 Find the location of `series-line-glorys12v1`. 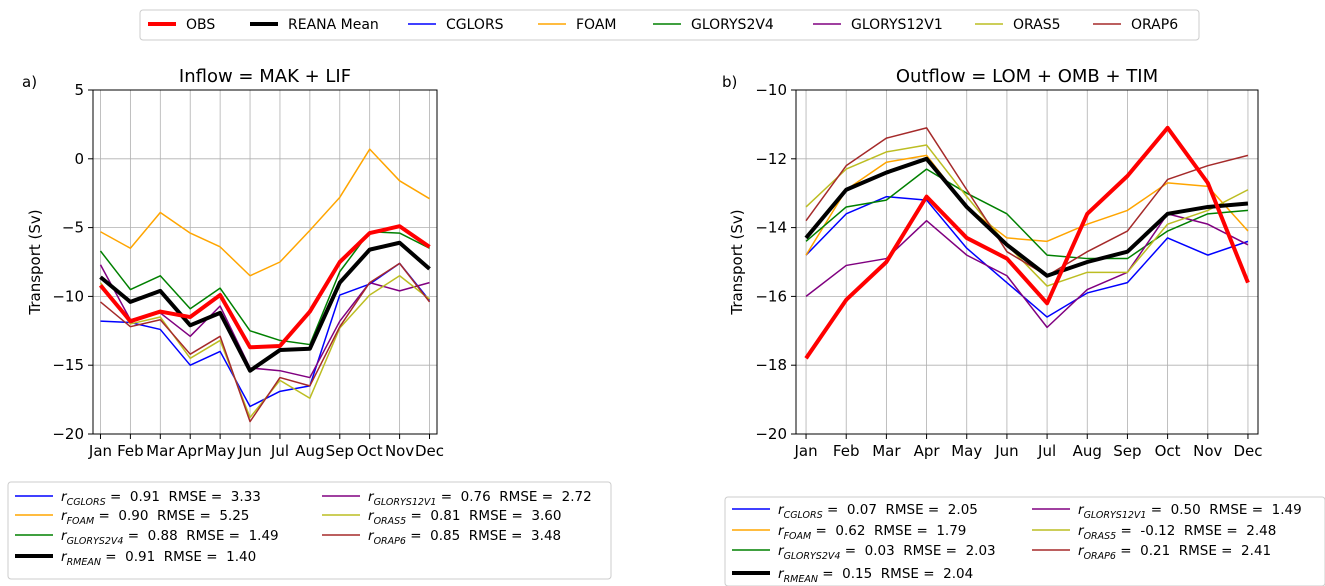

series-line-glorys12v1 is located at coordinates (1027, 271).